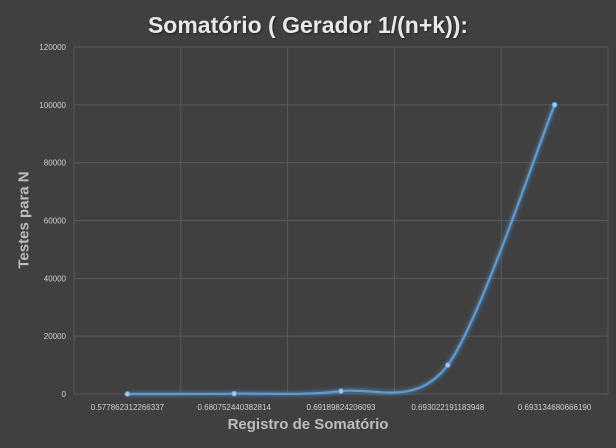 This screenshot has height=448, width=616. Describe the element at coordinates (234, 407) in the screenshot. I see `x-tick-label: 0.680752440382814` at that location.